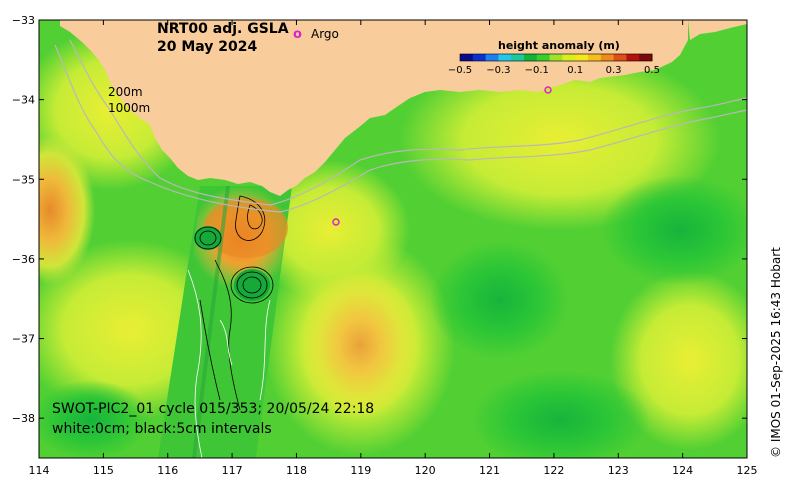 The width and height of the screenshot is (791, 492). I want to click on y-tick-label: −35, so click(23, 179).